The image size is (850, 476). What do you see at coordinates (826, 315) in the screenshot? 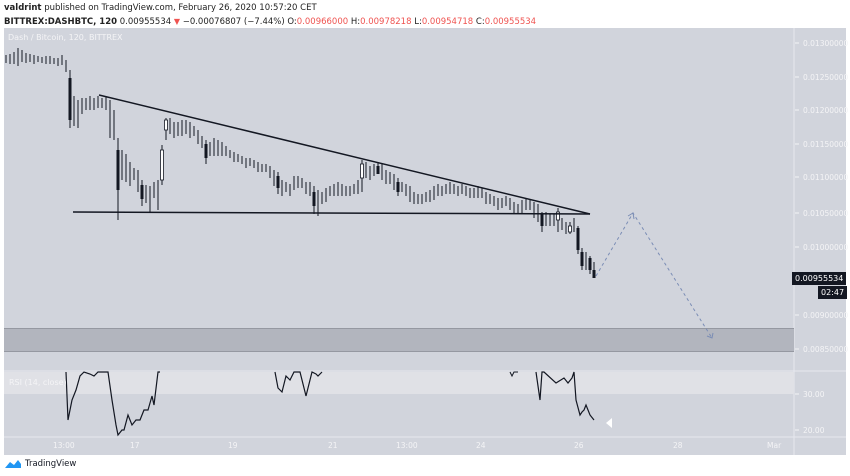
I see `svg-text: 0.00900000` at bounding box center [826, 315].